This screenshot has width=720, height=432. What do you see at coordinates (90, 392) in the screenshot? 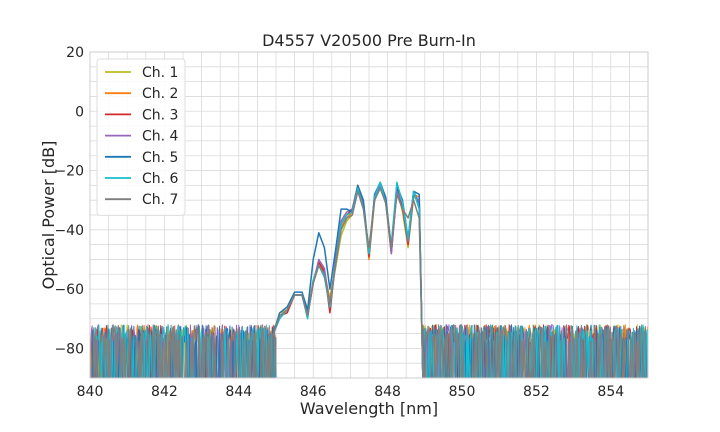
I see `x-tick-label: 840` at bounding box center [90, 392].